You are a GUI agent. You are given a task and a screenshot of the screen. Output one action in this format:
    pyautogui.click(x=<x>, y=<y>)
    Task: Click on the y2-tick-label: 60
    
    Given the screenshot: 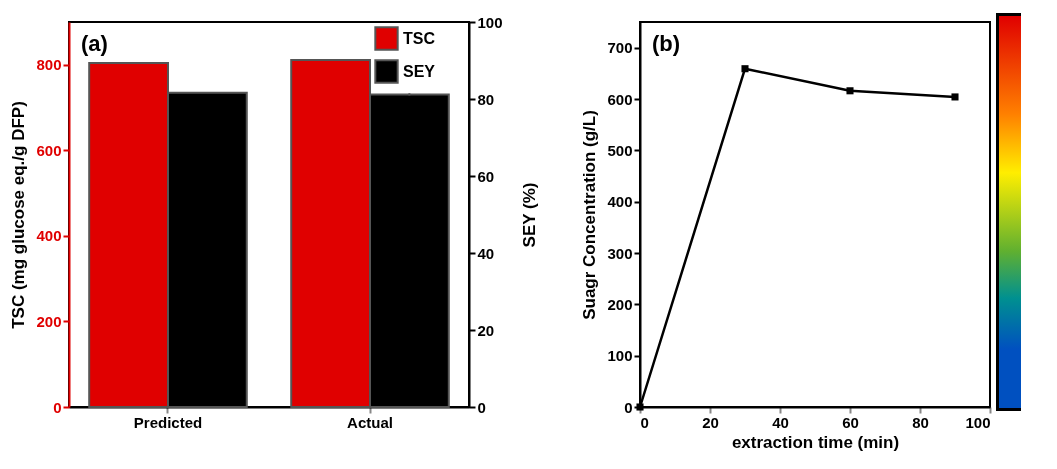 What is the action you would take?
    pyautogui.click(x=486, y=176)
    